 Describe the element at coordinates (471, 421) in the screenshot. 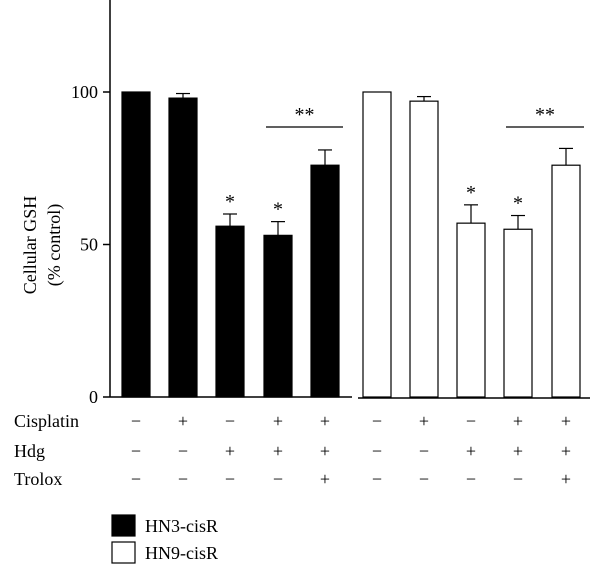

I see `condition-mark-cisplatin-2-3: −` at that location.